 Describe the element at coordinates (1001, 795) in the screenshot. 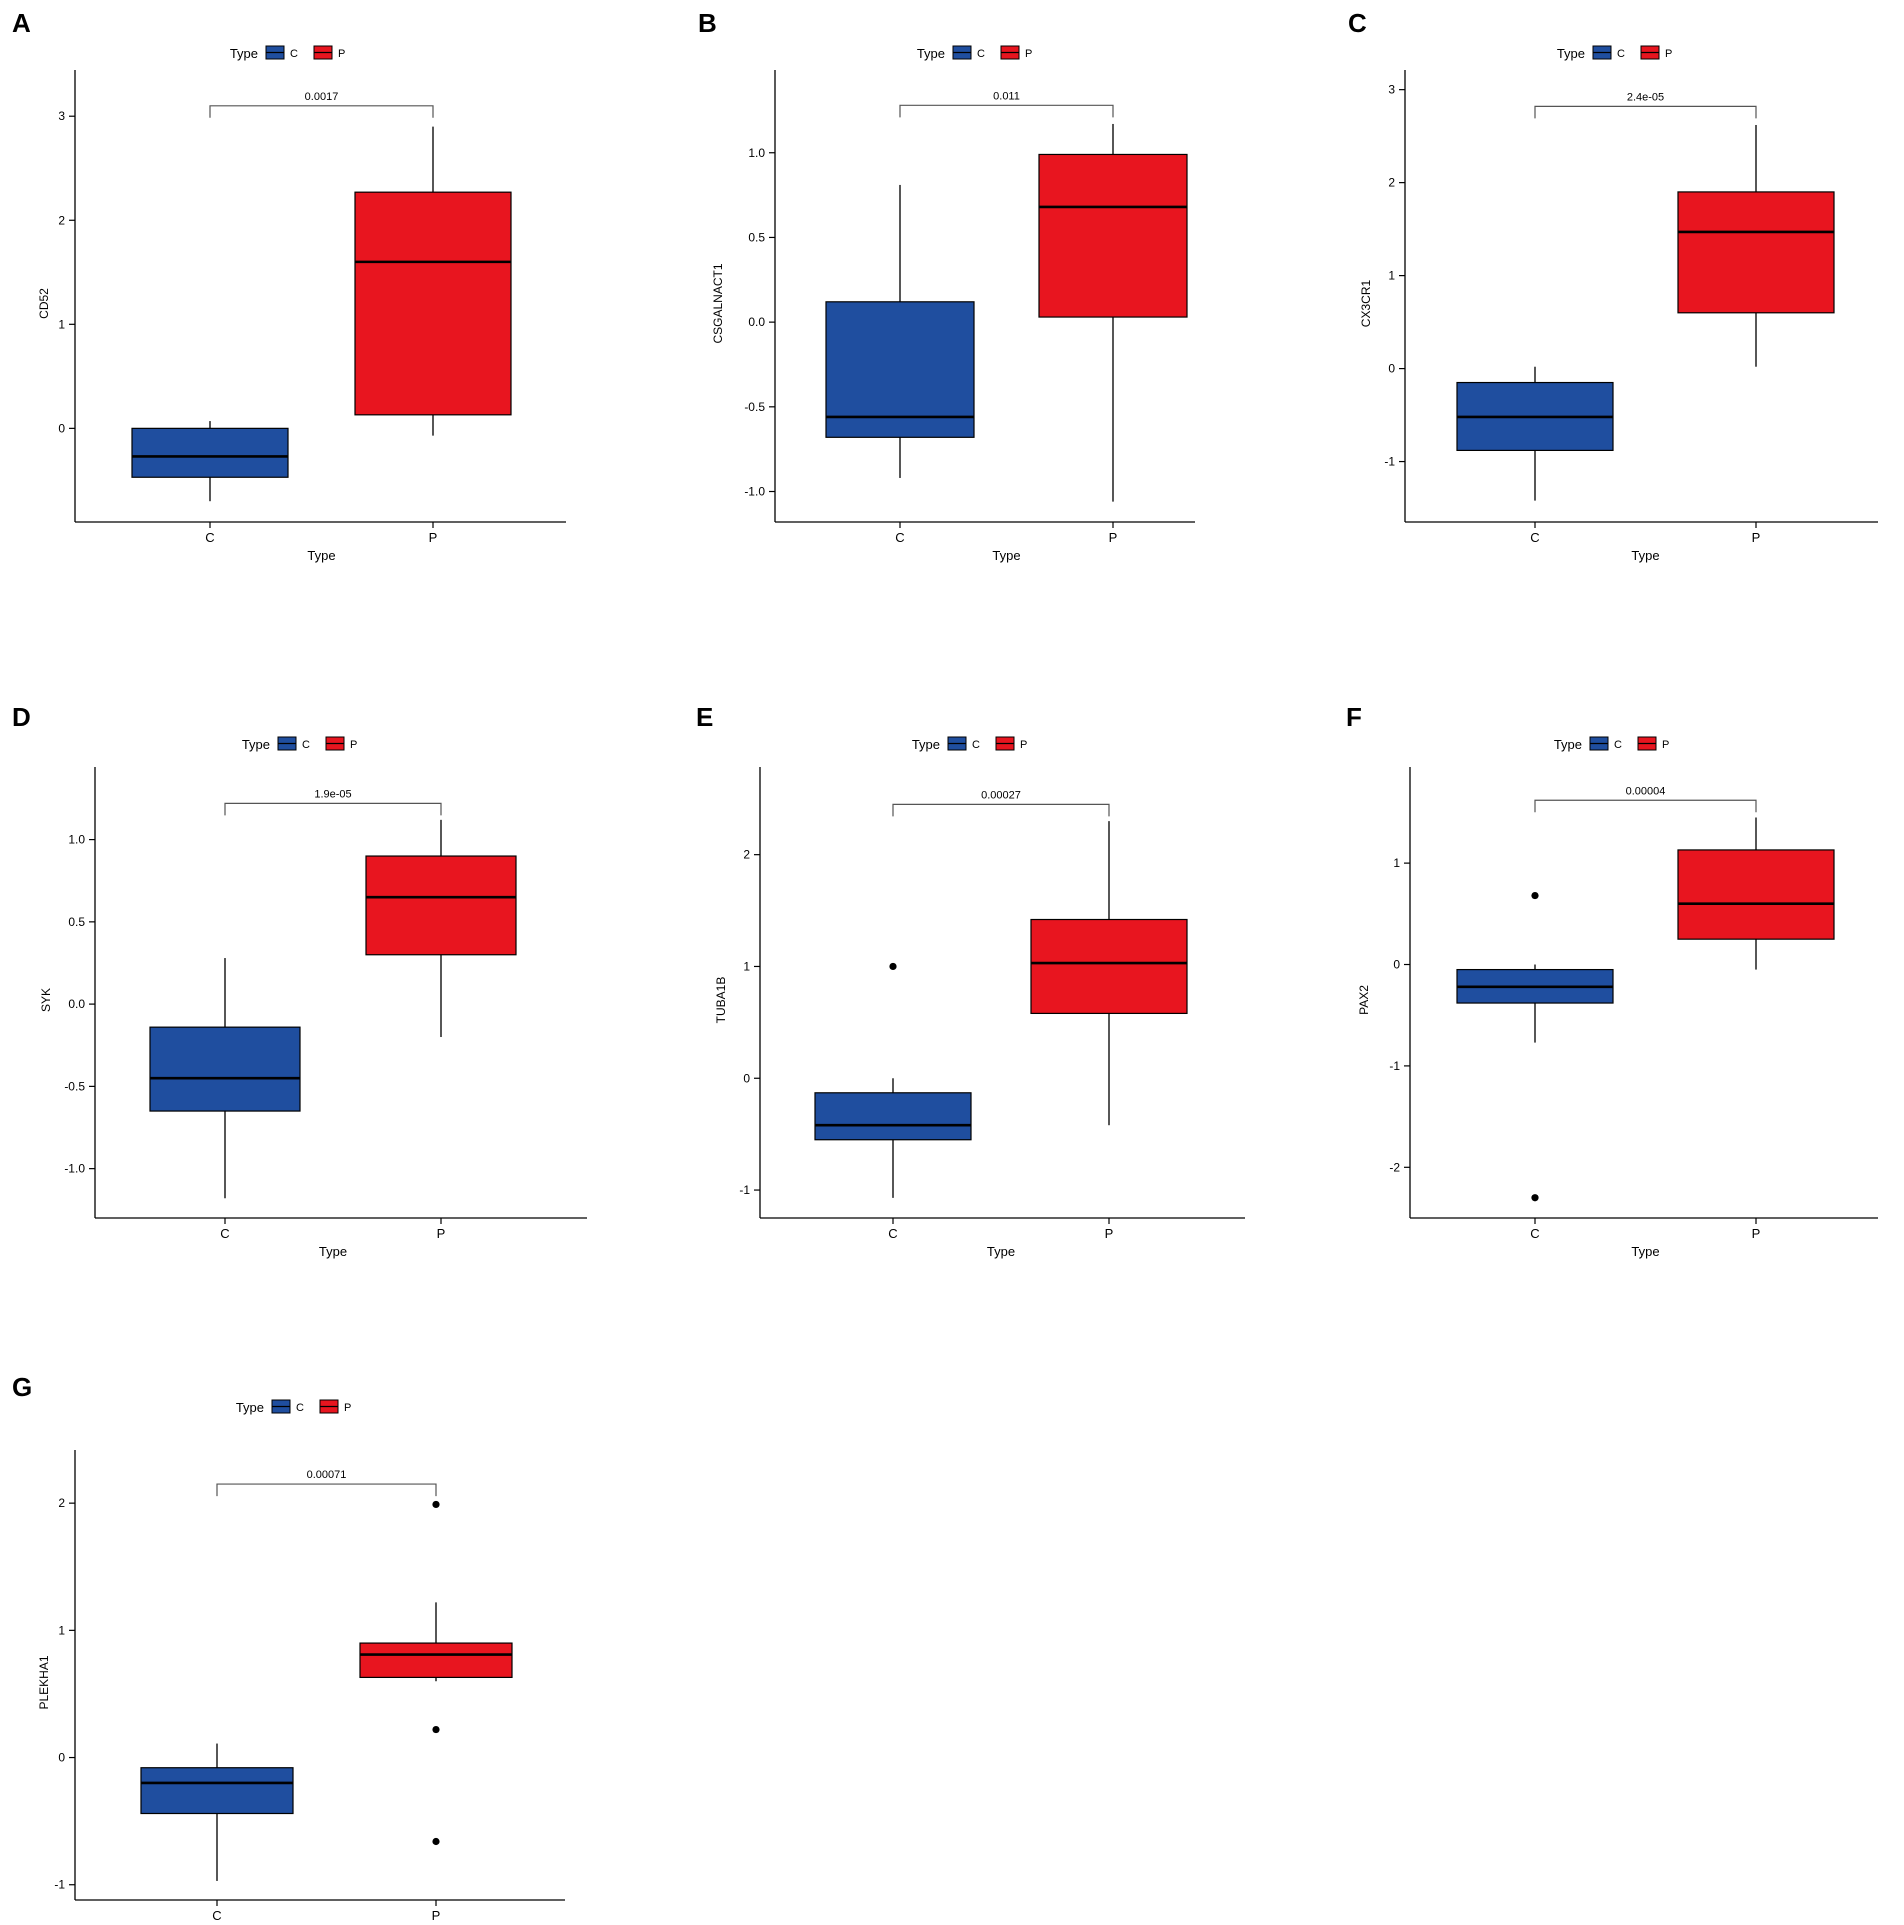

I see `p-value-label: 0.00027` at that location.